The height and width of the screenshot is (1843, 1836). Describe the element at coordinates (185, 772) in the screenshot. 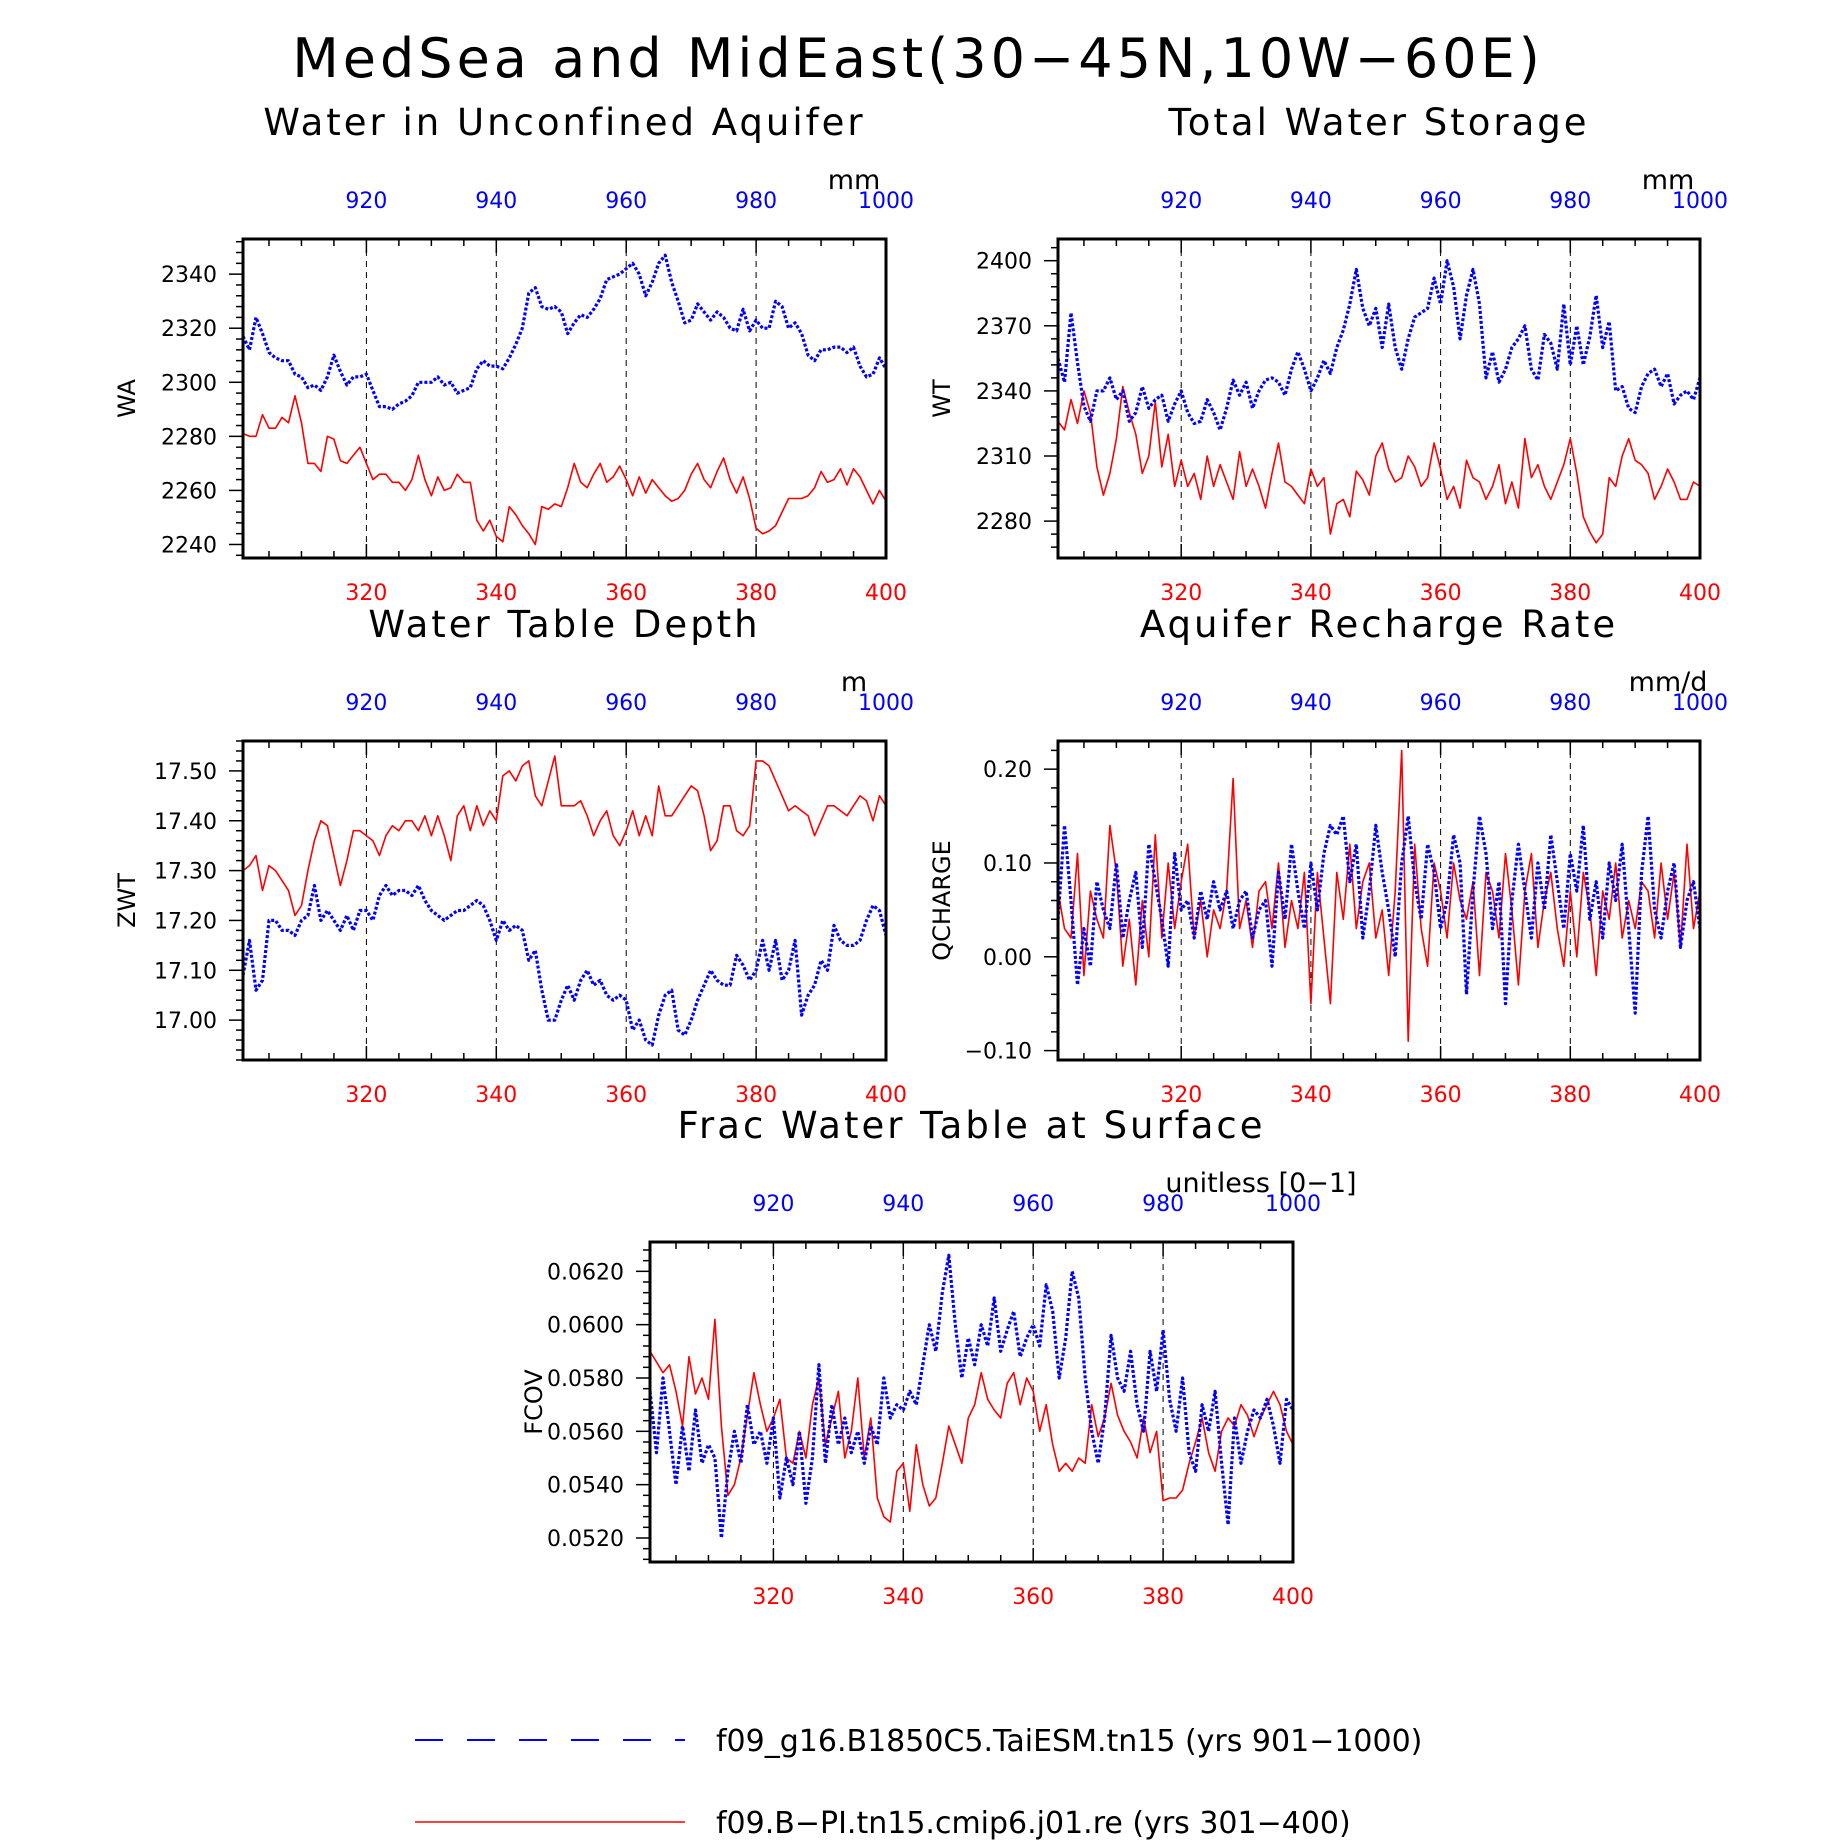

I see `y-tick-label: 17.50` at that location.